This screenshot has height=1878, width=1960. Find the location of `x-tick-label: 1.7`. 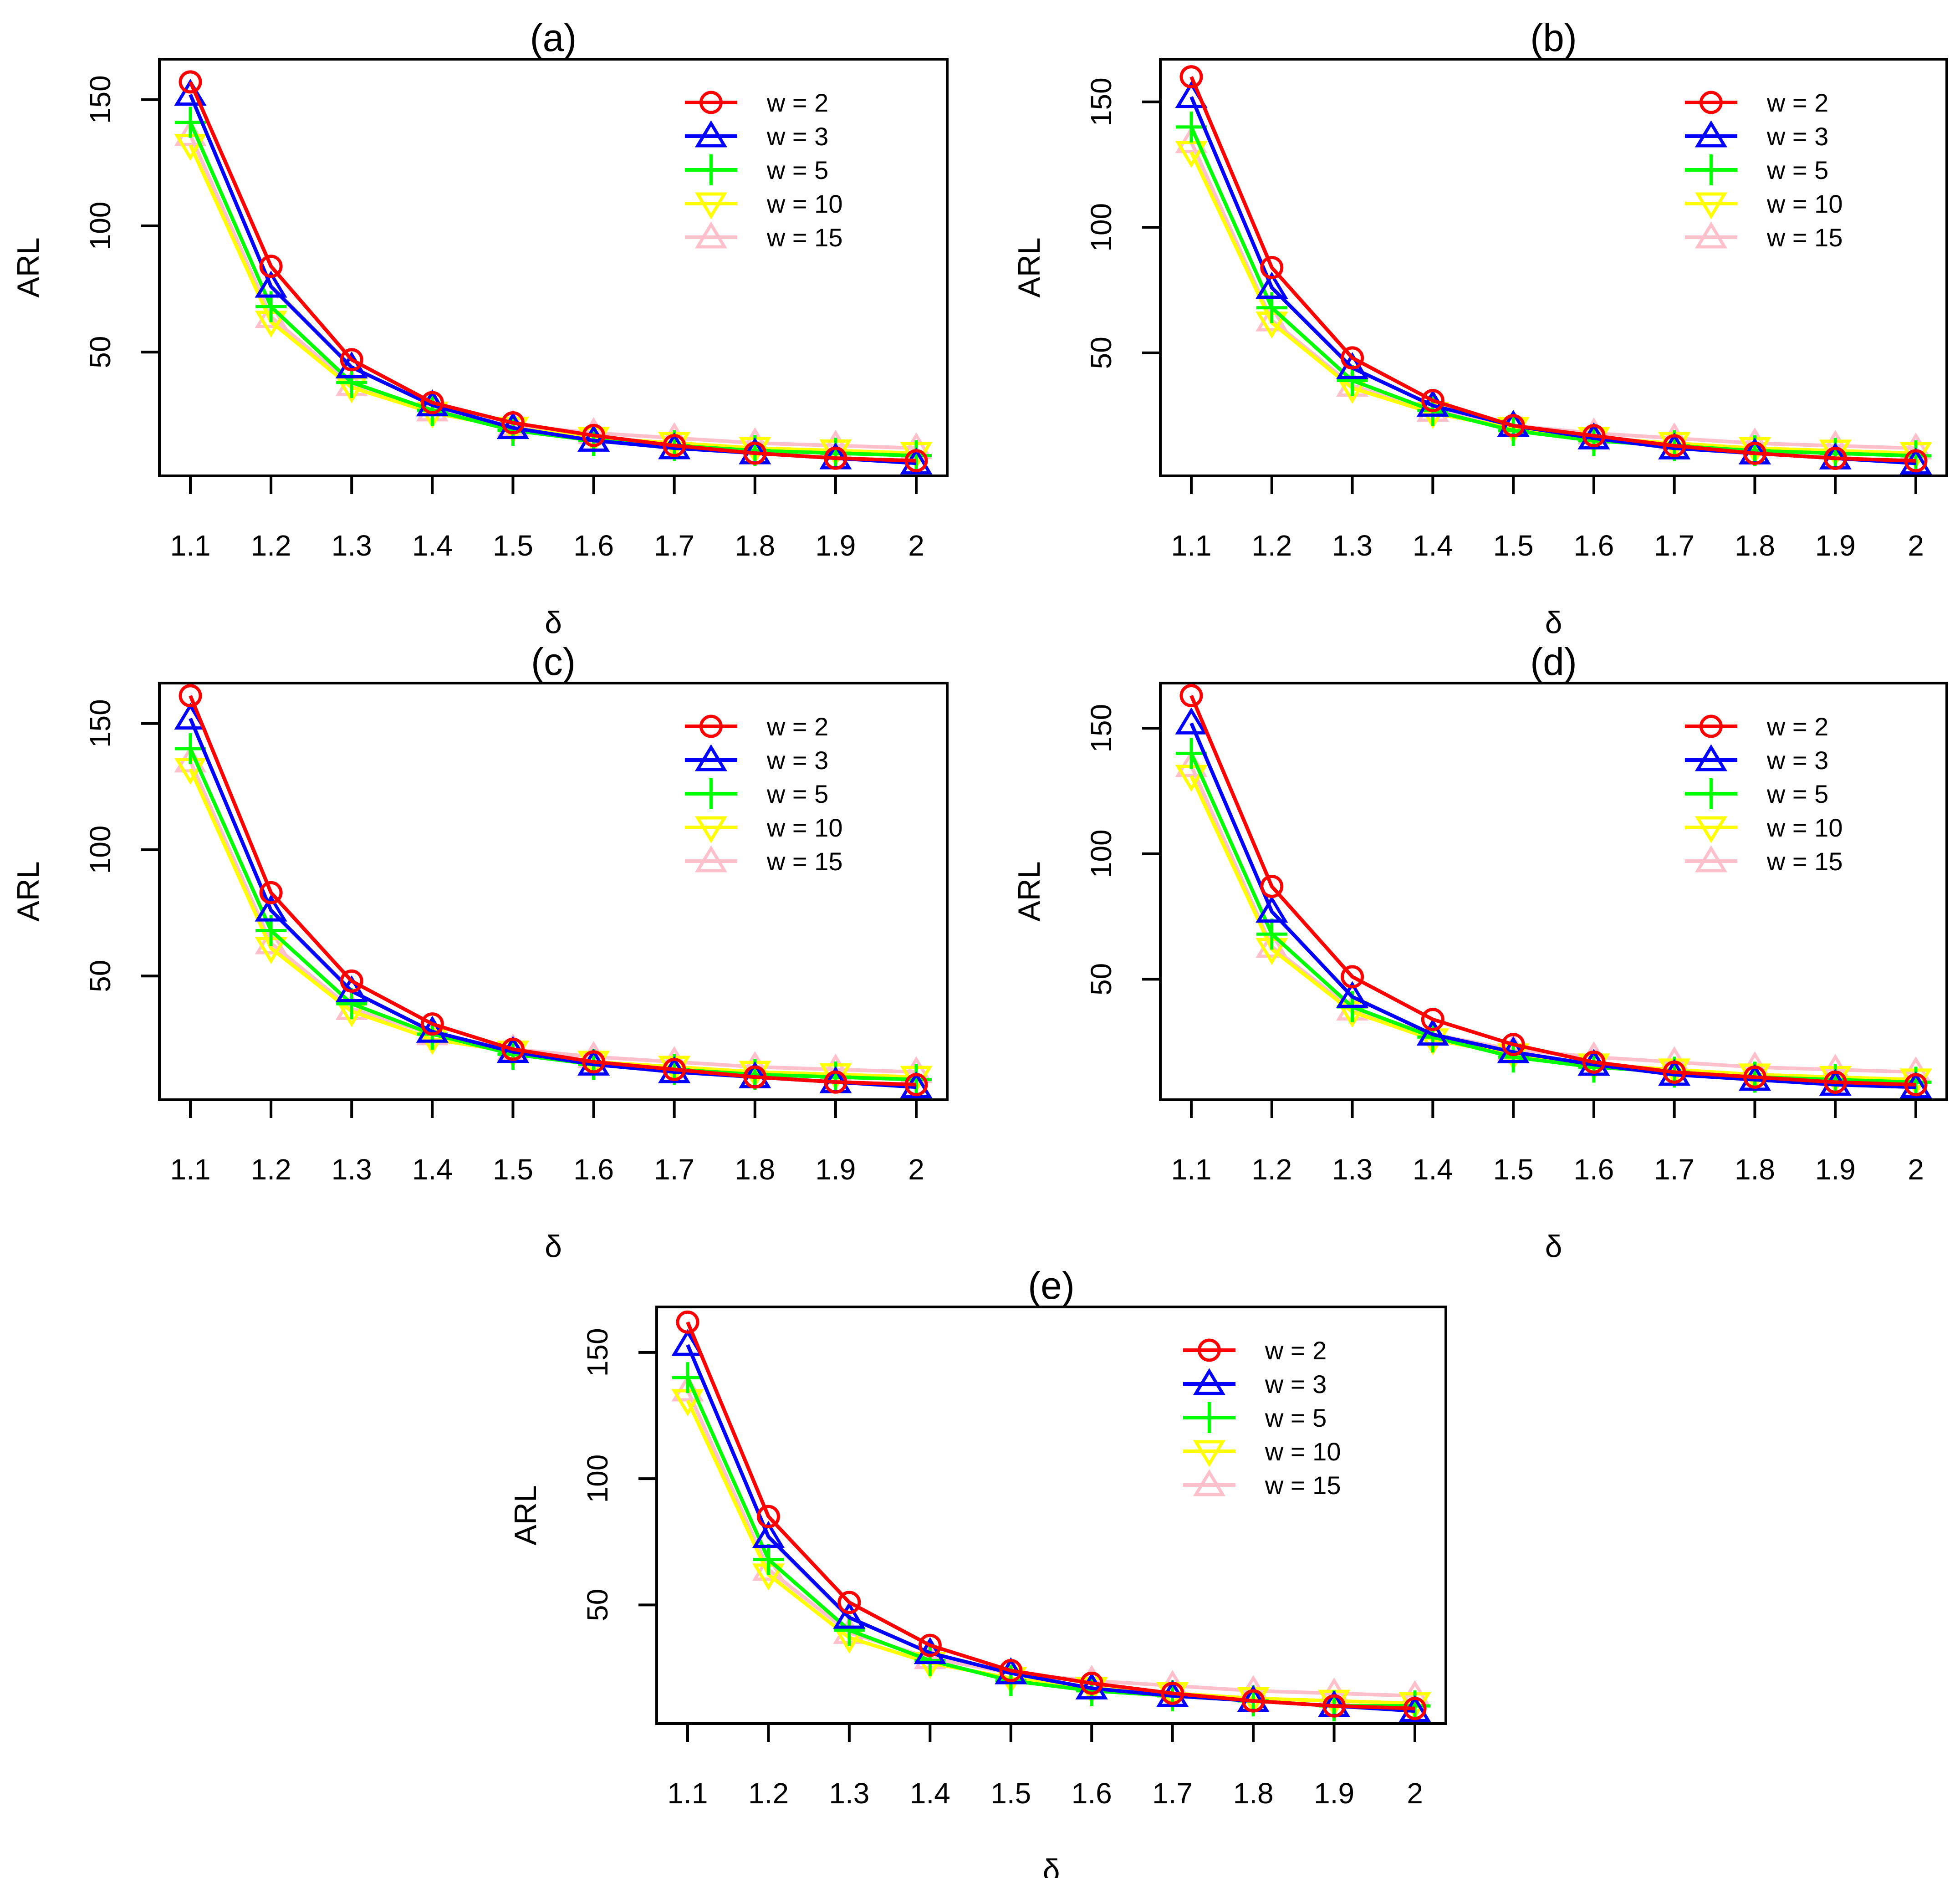

x-tick-label: 1.7 is located at coordinates (1675, 1169).